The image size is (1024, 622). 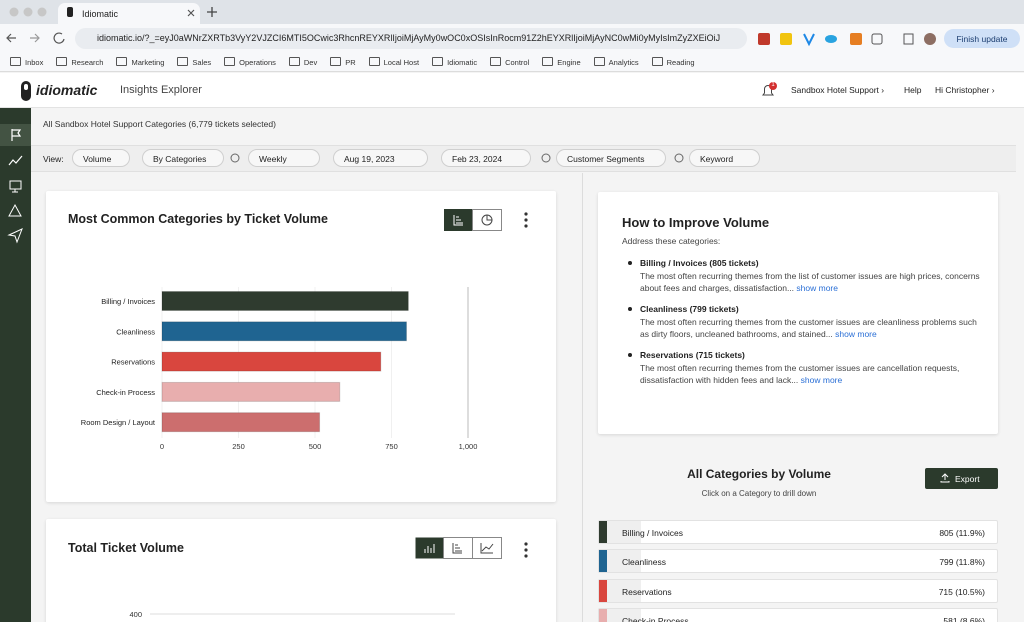 What do you see at coordinates (616, 64) in the screenshot?
I see `bookmark: Analytics` at bounding box center [616, 64].